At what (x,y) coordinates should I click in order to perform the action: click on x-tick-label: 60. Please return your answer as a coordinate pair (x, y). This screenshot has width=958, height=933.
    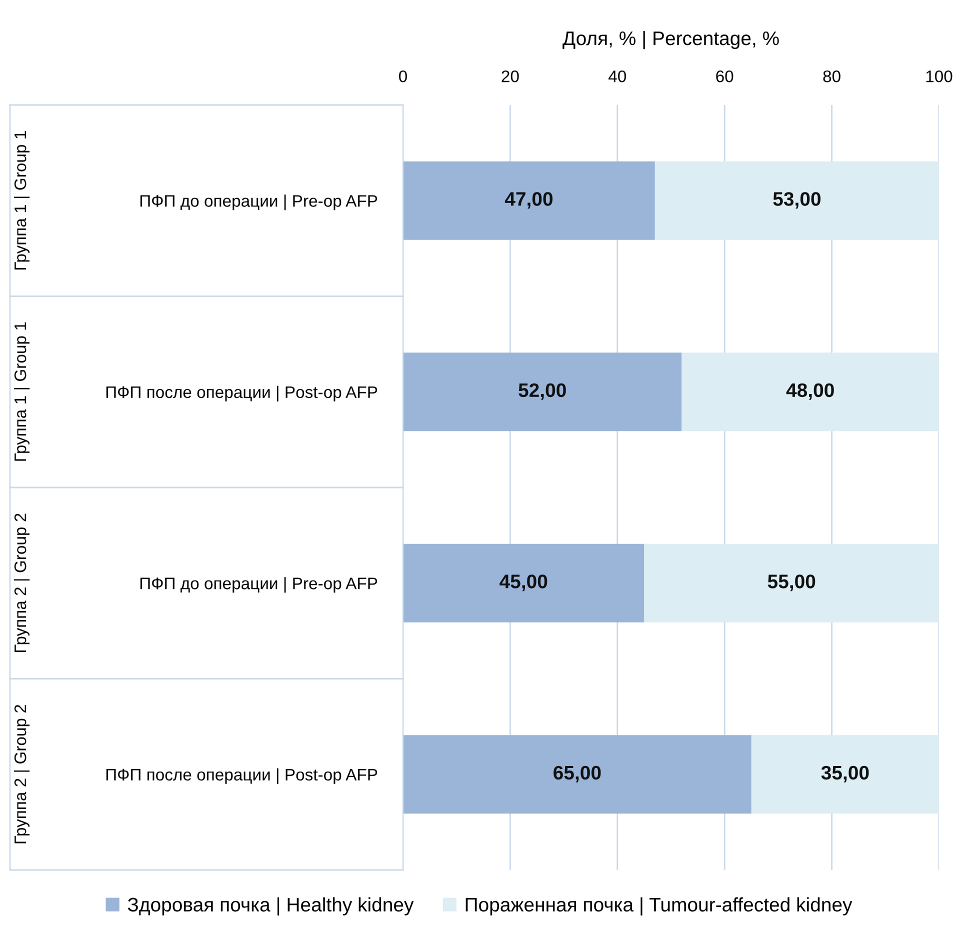
    Looking at the image, I should click on (725, 76).